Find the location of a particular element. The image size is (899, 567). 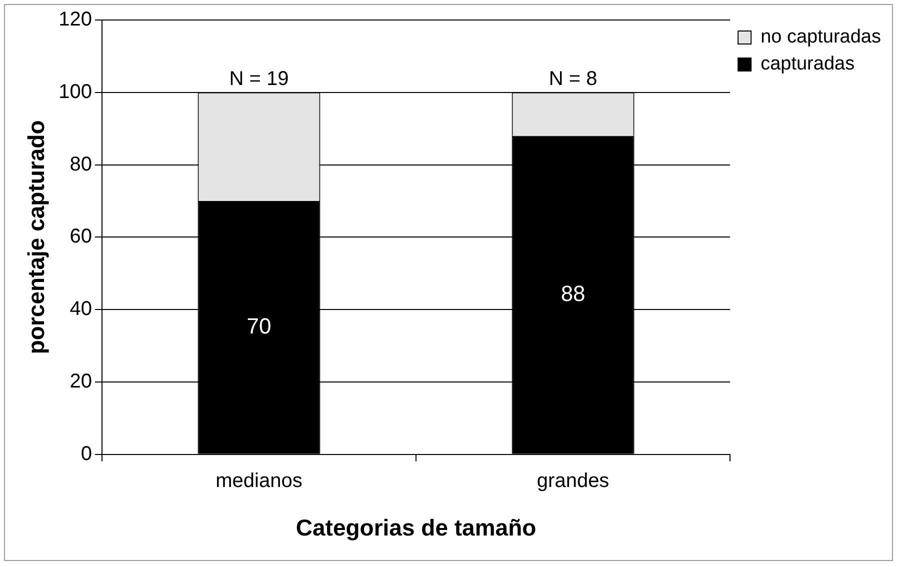

y-tick-label: 120 is located at coordinates (75, 19).